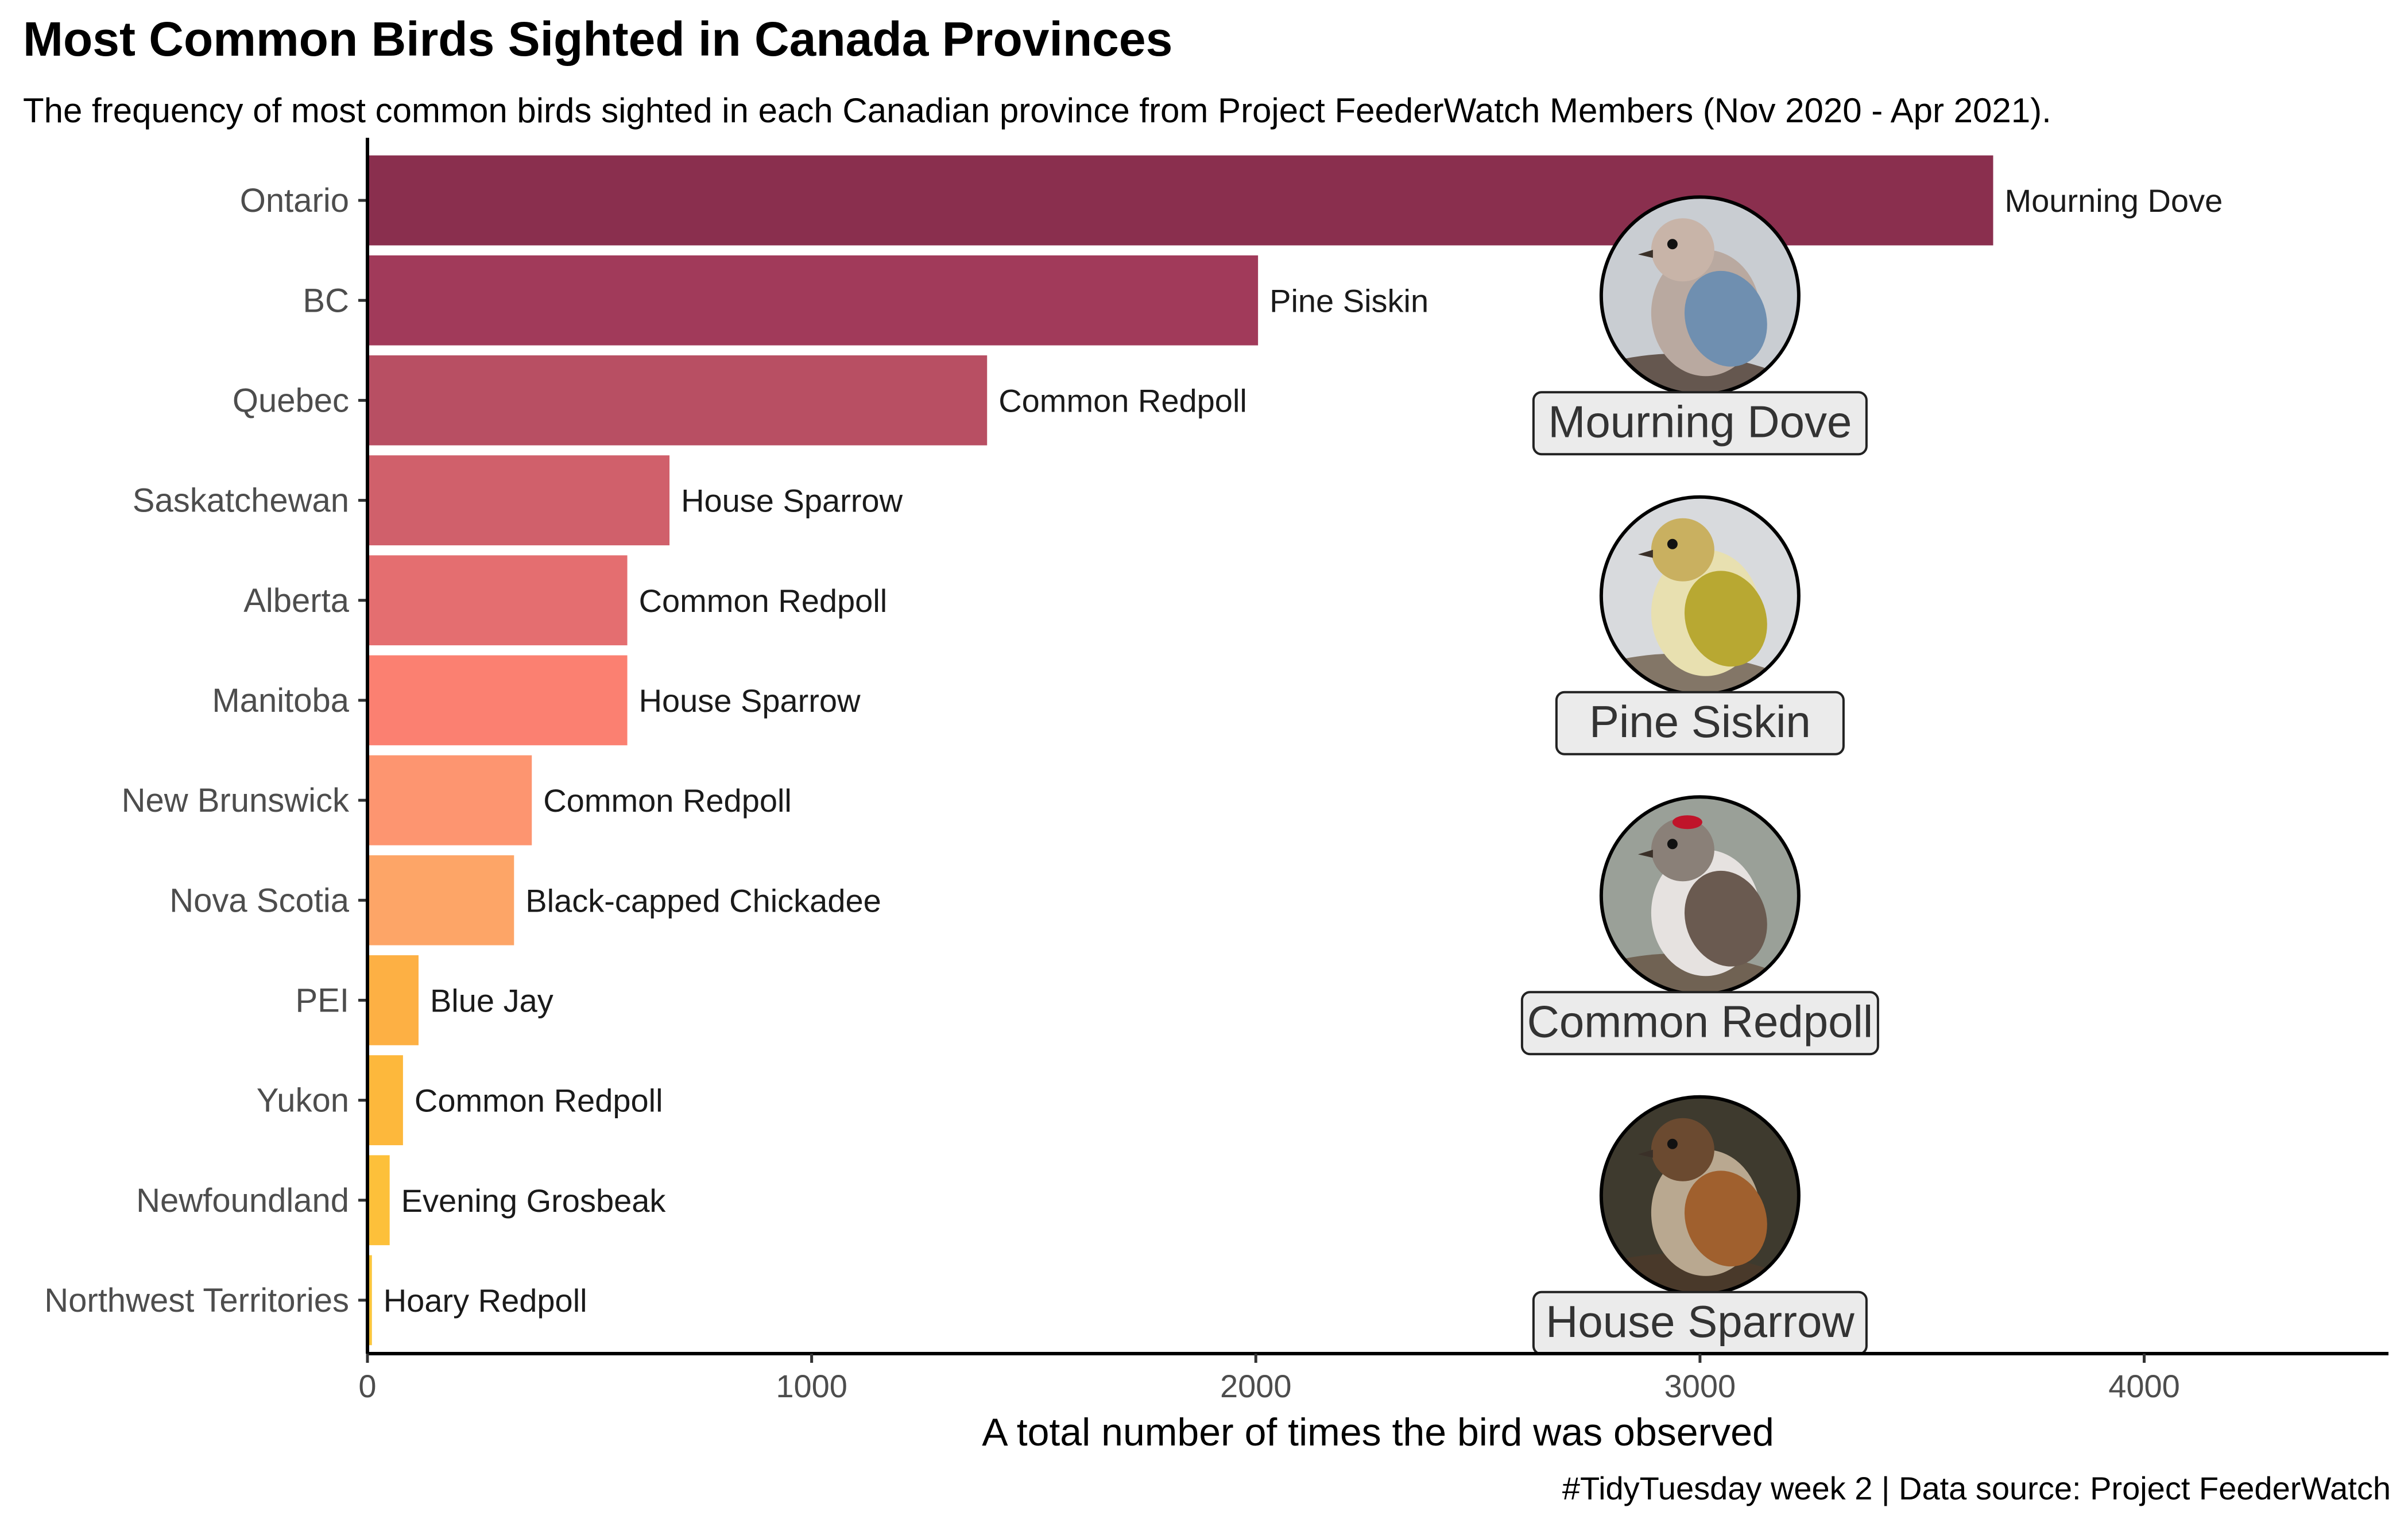 The image size is (2408, 1531). I want to click on x-tick-label-0: 0, so click(367, 1386).